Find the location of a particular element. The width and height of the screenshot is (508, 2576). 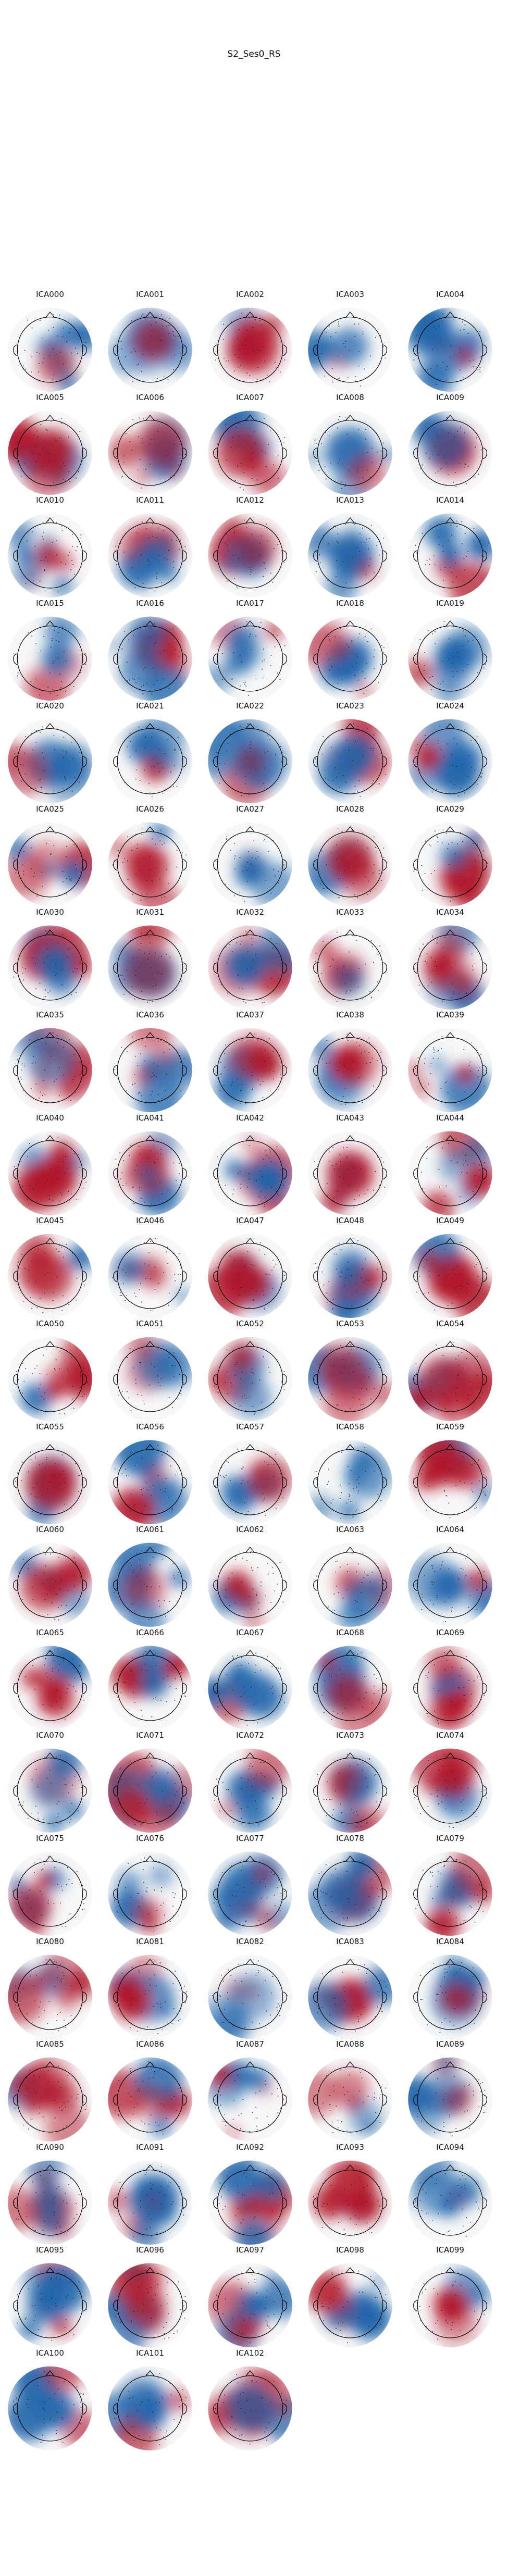

figure-title: S2_Ses0_RS is located at coordinates (254, 54).